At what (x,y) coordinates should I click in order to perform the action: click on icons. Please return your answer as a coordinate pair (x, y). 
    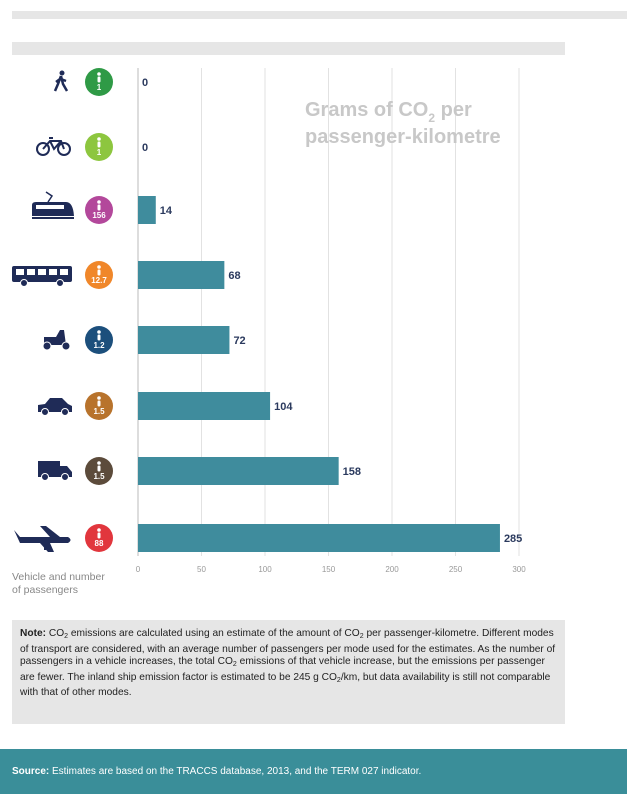
    Looking at the image, I should click on (43, 311).